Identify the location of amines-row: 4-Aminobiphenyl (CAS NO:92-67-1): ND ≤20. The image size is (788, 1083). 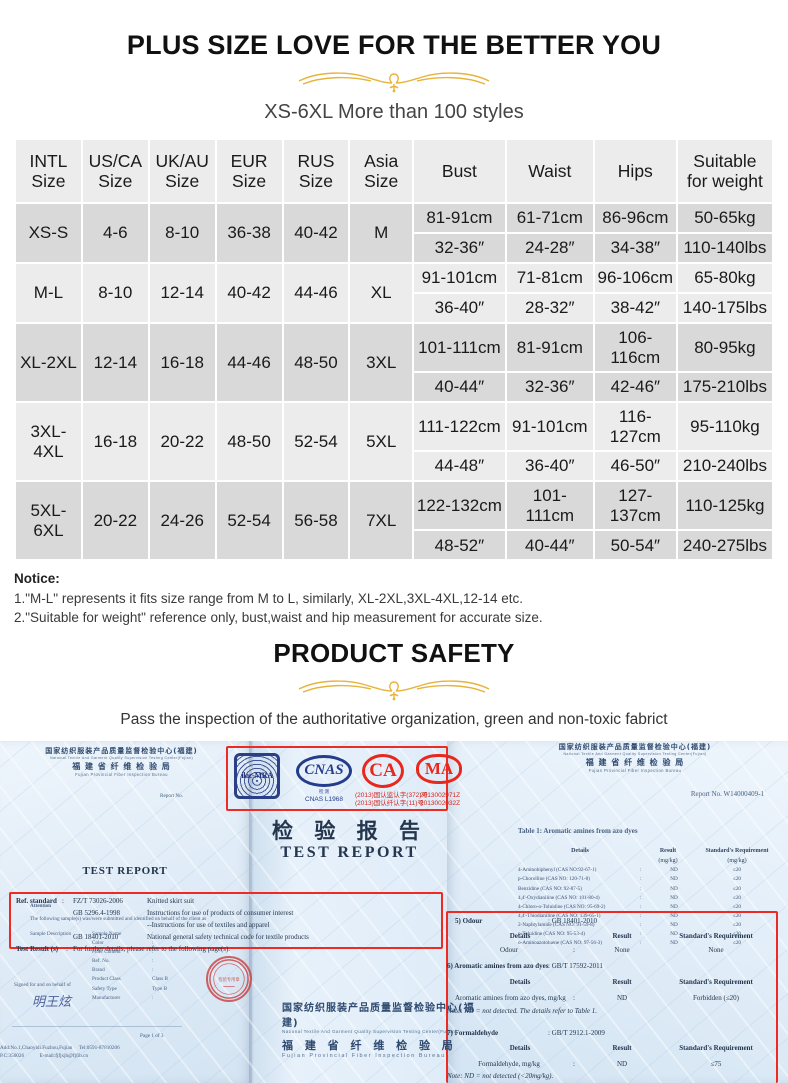
(649, 870).